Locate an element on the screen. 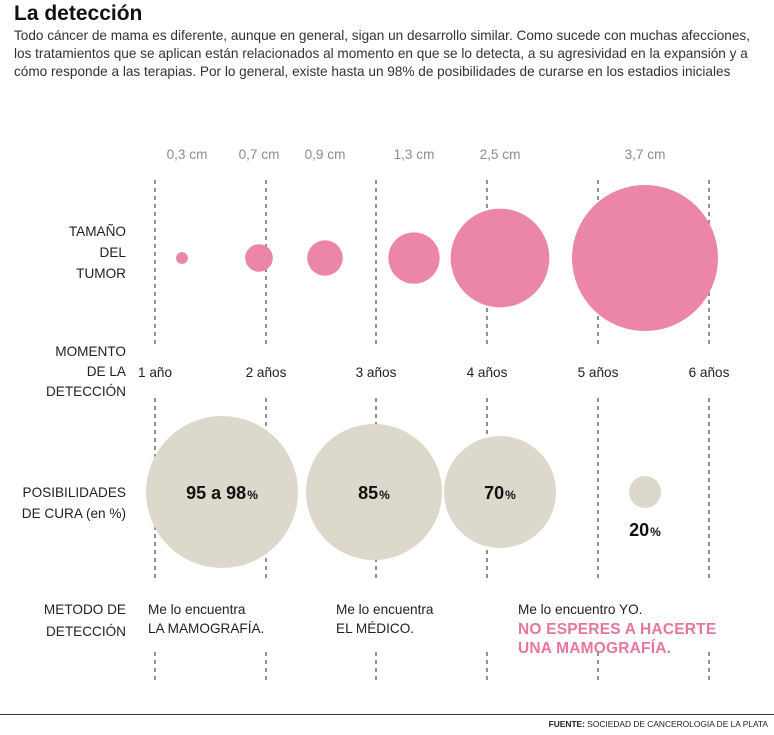  cure-value-label: 20% is located at coordinates (645, 530).